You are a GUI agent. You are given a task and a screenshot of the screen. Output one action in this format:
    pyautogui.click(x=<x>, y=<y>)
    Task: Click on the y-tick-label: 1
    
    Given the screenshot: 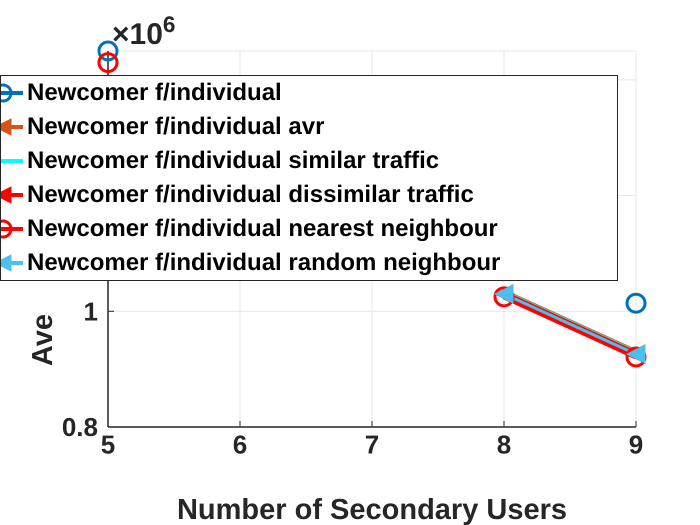 What is the action you would take?
    pyautogui.click(x=91, y=311)
    